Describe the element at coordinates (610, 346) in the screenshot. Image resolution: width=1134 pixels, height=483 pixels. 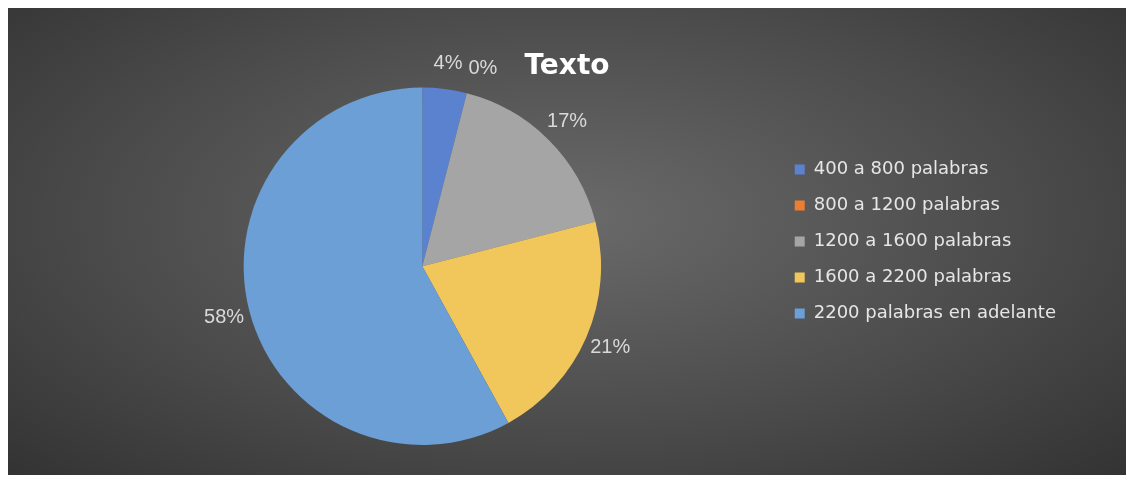
I see `data-label: 21%` at that location.